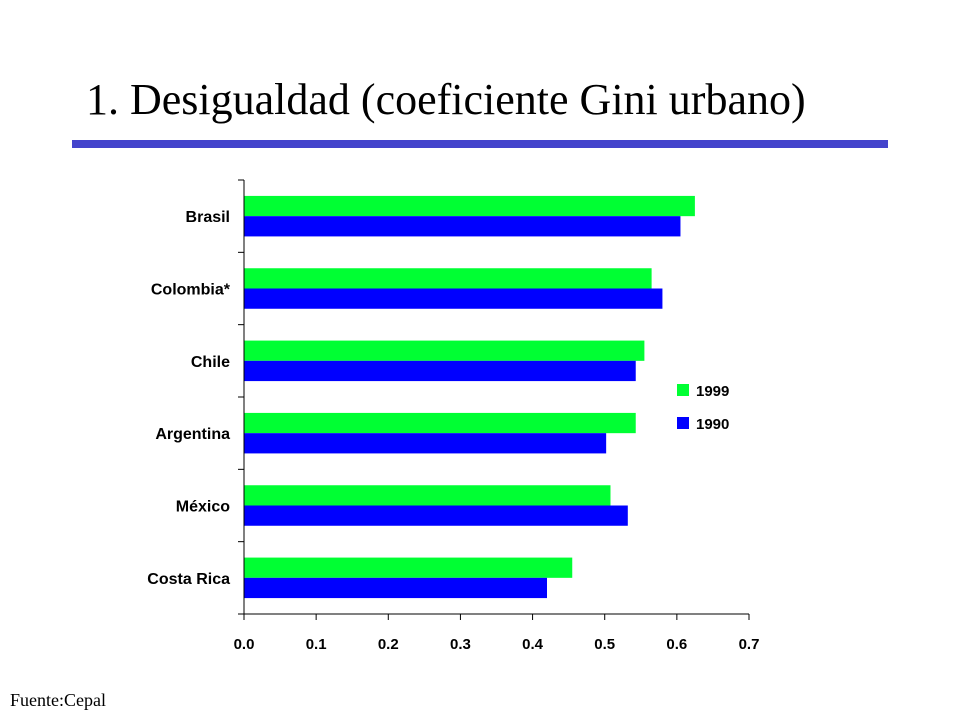 The image size is (960, 720). Describe the element at coordinates (203, 507) in the screenshot. I see `category-label: México` at that location.